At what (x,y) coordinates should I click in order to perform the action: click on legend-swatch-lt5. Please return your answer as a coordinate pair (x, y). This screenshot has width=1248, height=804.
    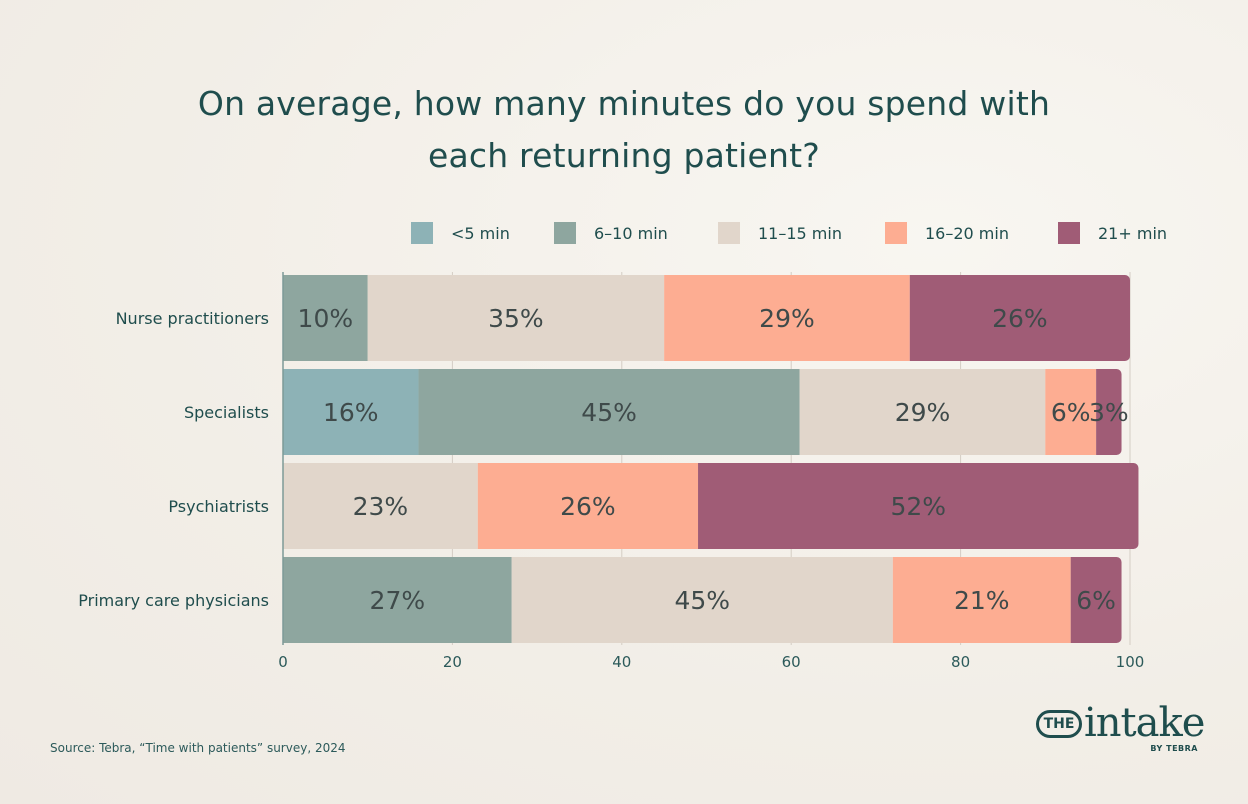
    Looking at the image, I should click on (422, 233).